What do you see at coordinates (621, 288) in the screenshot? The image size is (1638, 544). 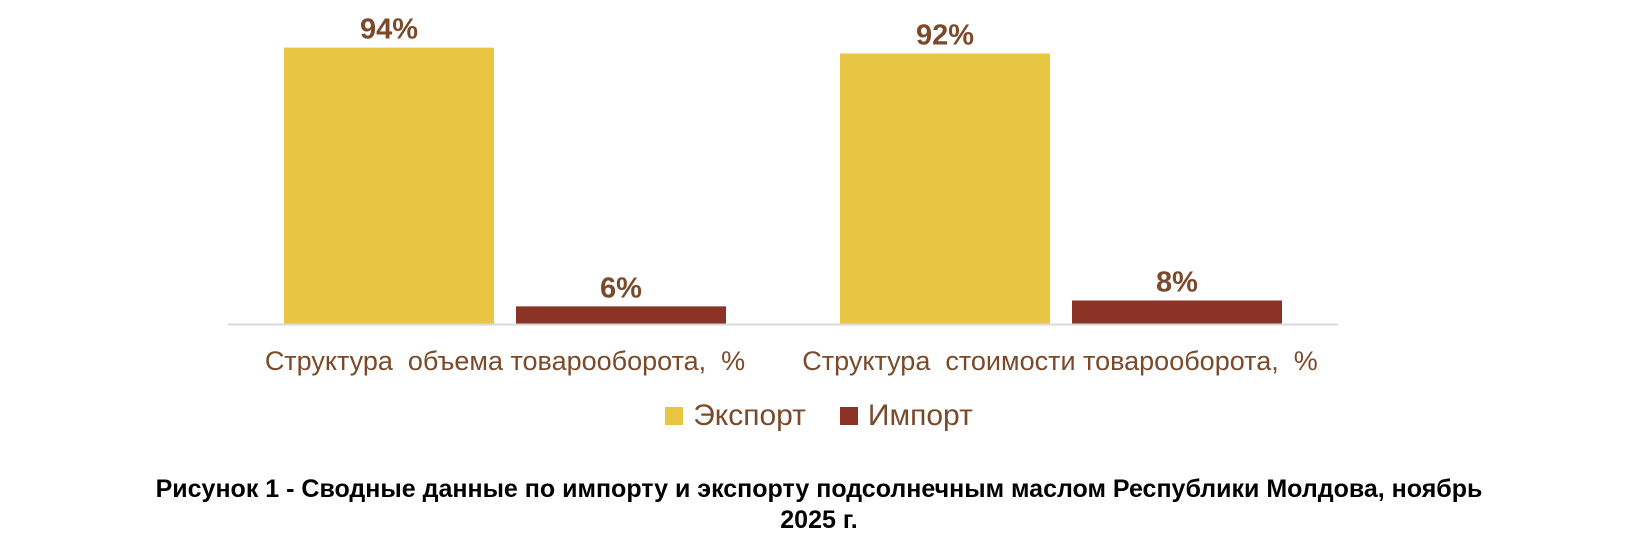 I see `data-label-import-0: 6%` at bounding box center [621, 288].